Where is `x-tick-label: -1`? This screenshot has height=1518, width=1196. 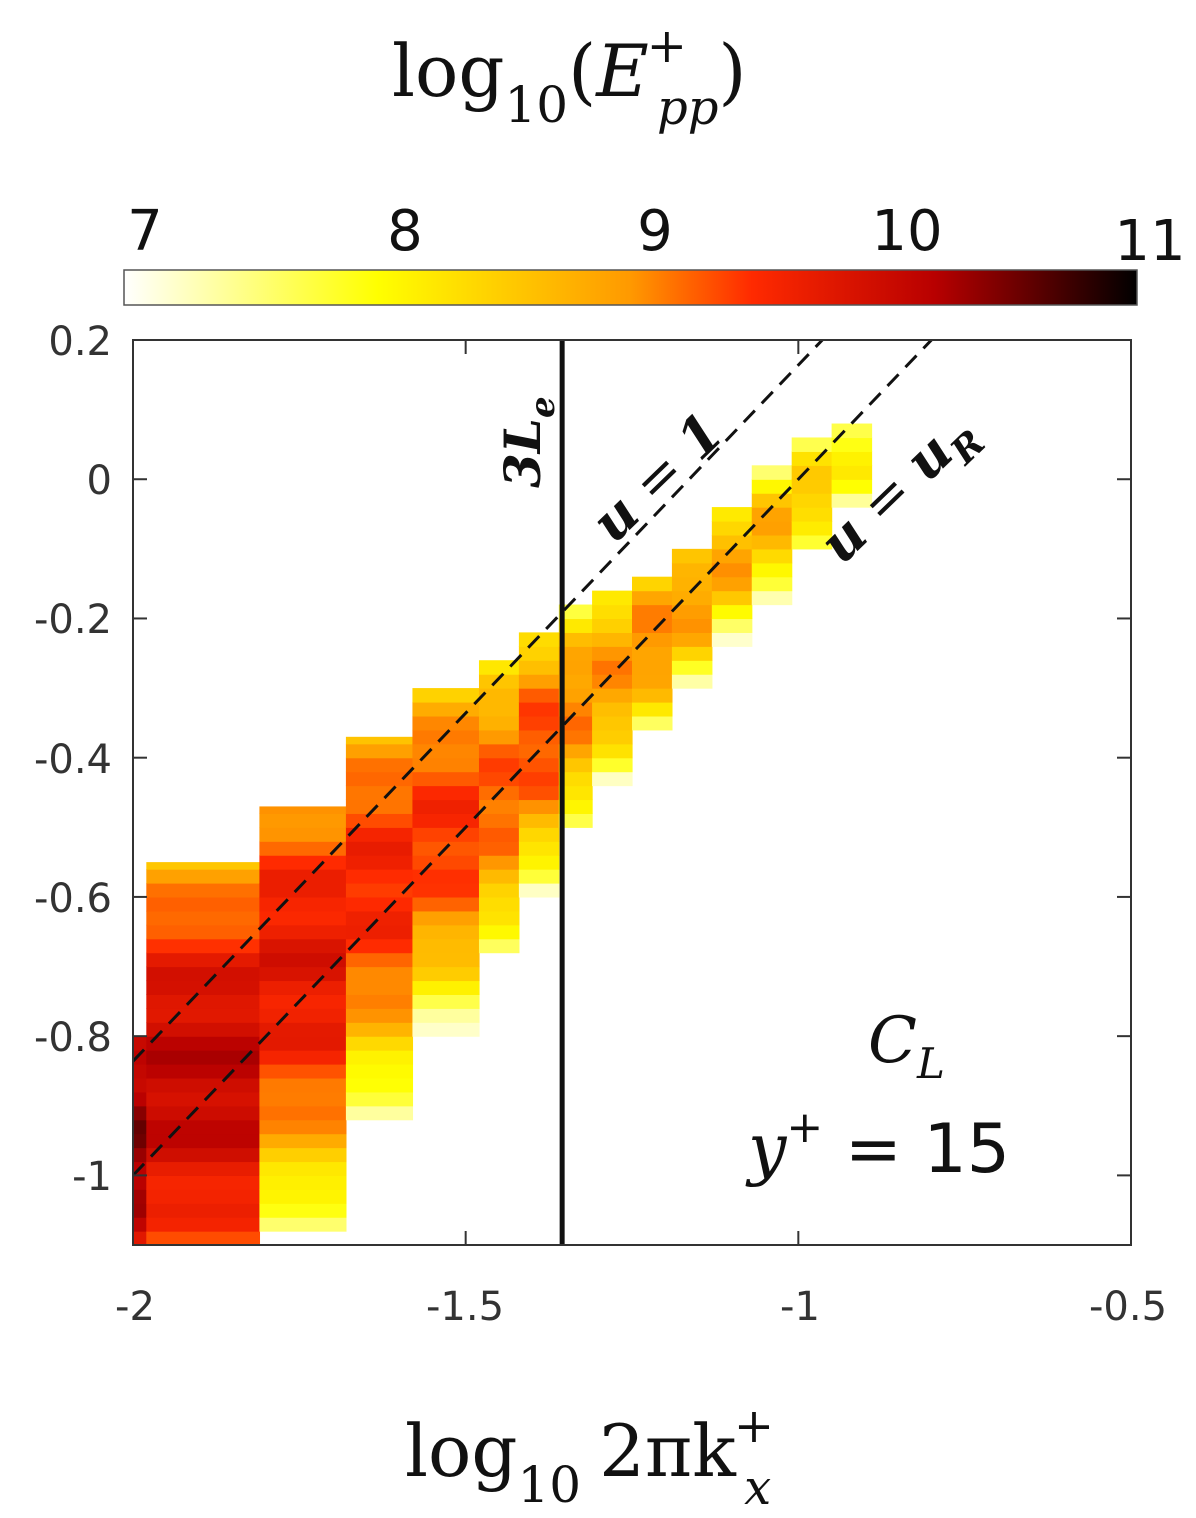 x-tick-label: -1 is located at coordinates (800, 1307).